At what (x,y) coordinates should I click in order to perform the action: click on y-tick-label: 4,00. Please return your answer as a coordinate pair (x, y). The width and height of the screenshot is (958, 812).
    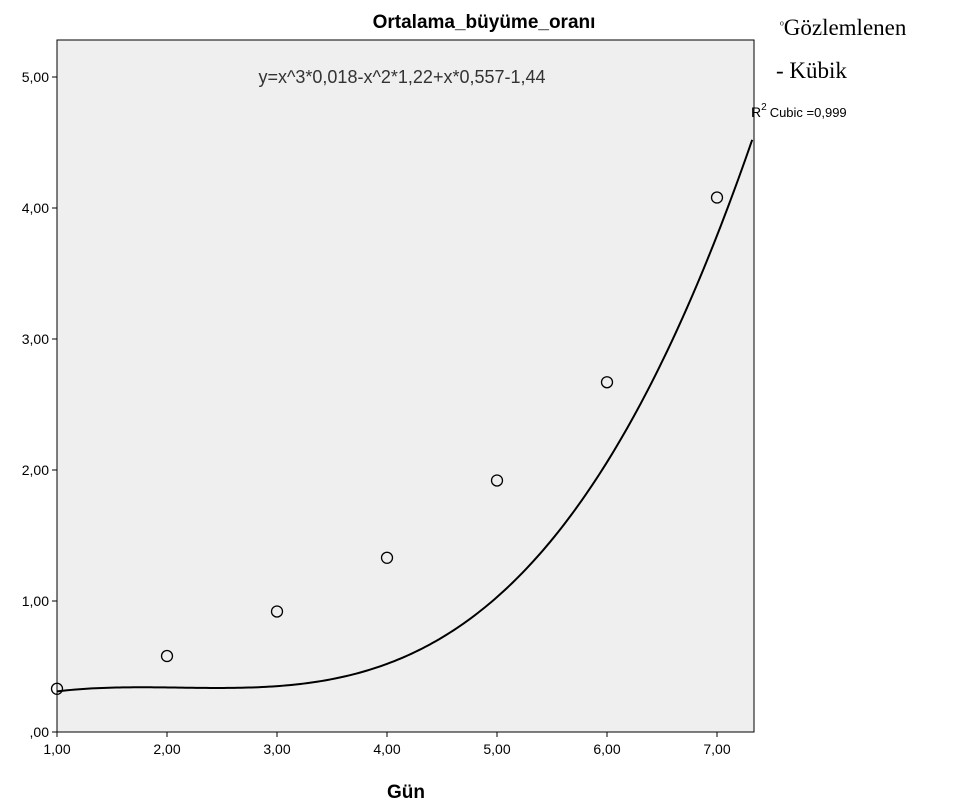
    Looking at the image, I should click on (35, 208).